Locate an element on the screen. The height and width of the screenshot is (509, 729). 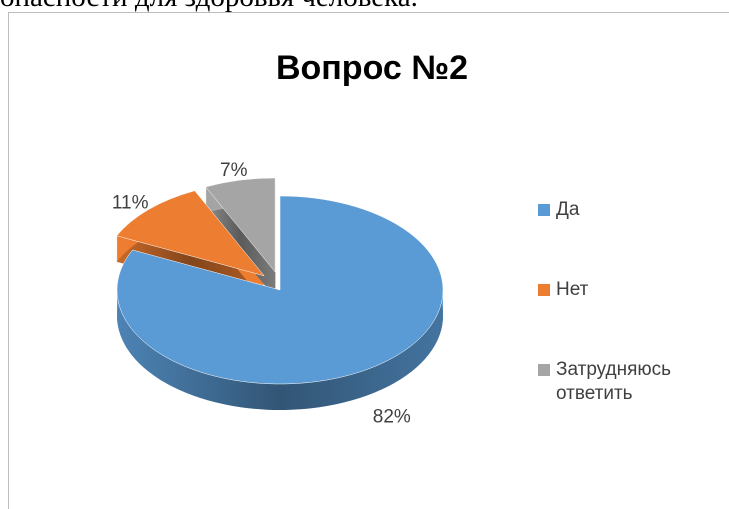
legend-item: Да is located at coordinates (558, 210).